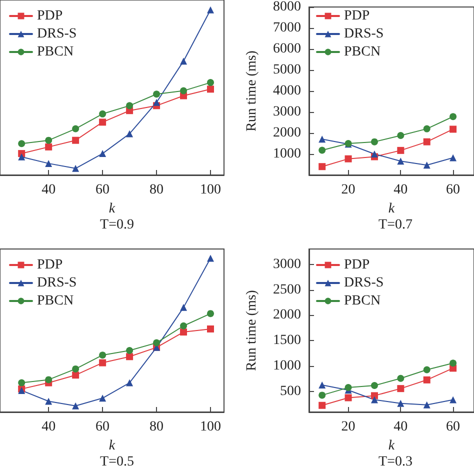 The width and height of the screenshot is (474, 474). Describe the element at coordinates (117, 225) in the screenshot. I see `text: T=0.9` at that location.